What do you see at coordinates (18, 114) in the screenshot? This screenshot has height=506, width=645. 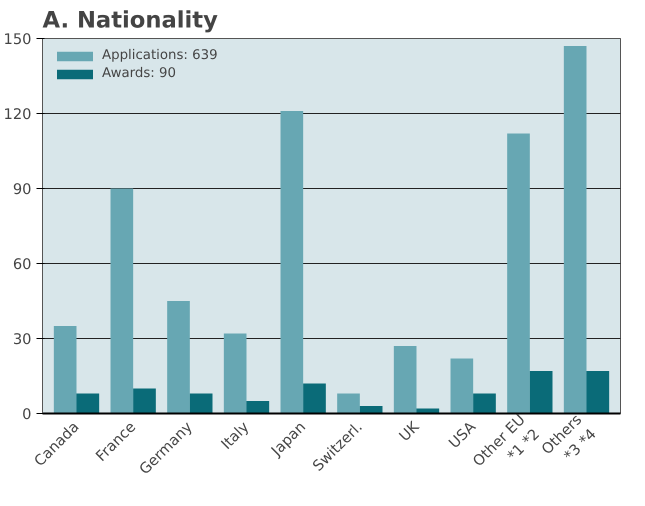 I see `y-tick-label: 120` at bounding box center [18, 114].